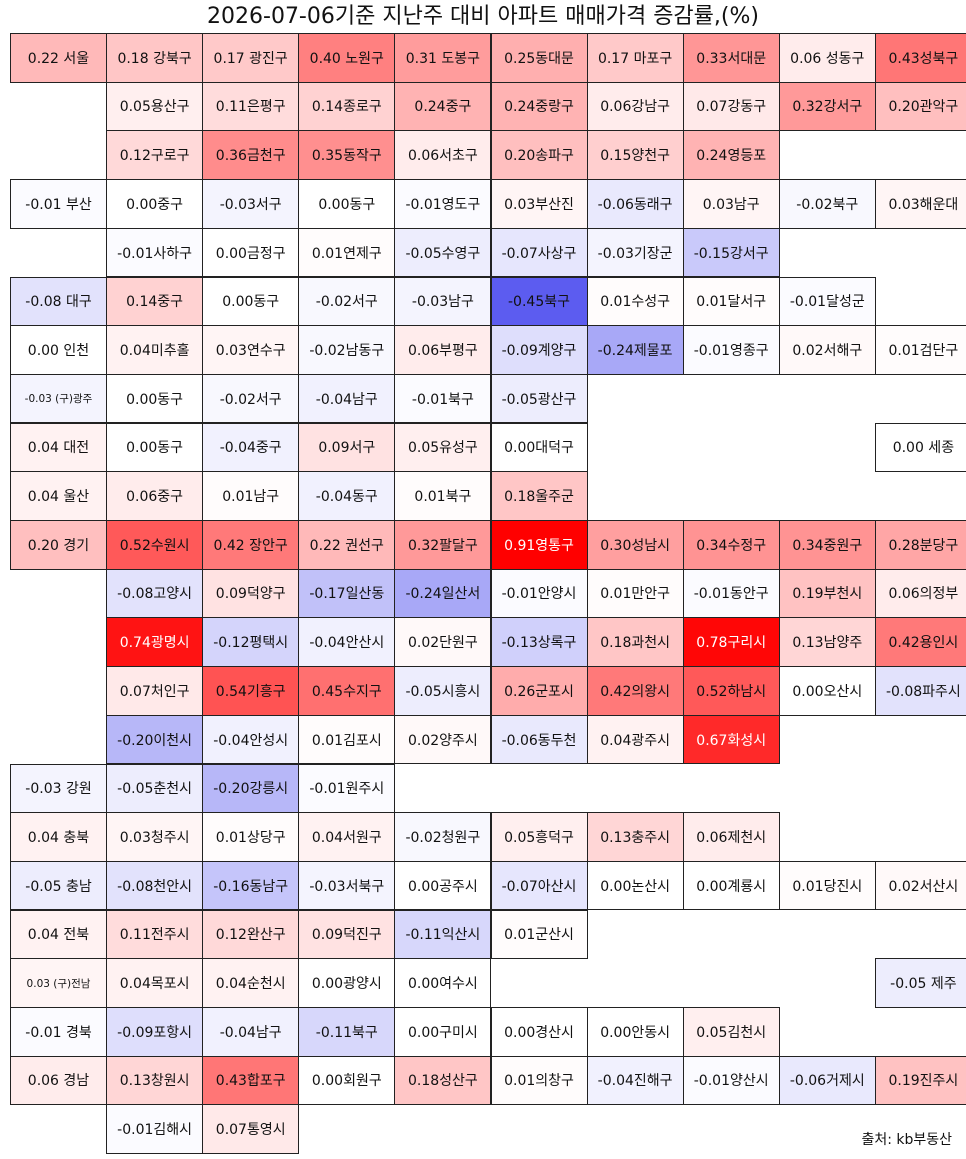 This screenshot has height=1159, width=966. I want to click on district-cell: 0.12구로구, so click(155, 155).